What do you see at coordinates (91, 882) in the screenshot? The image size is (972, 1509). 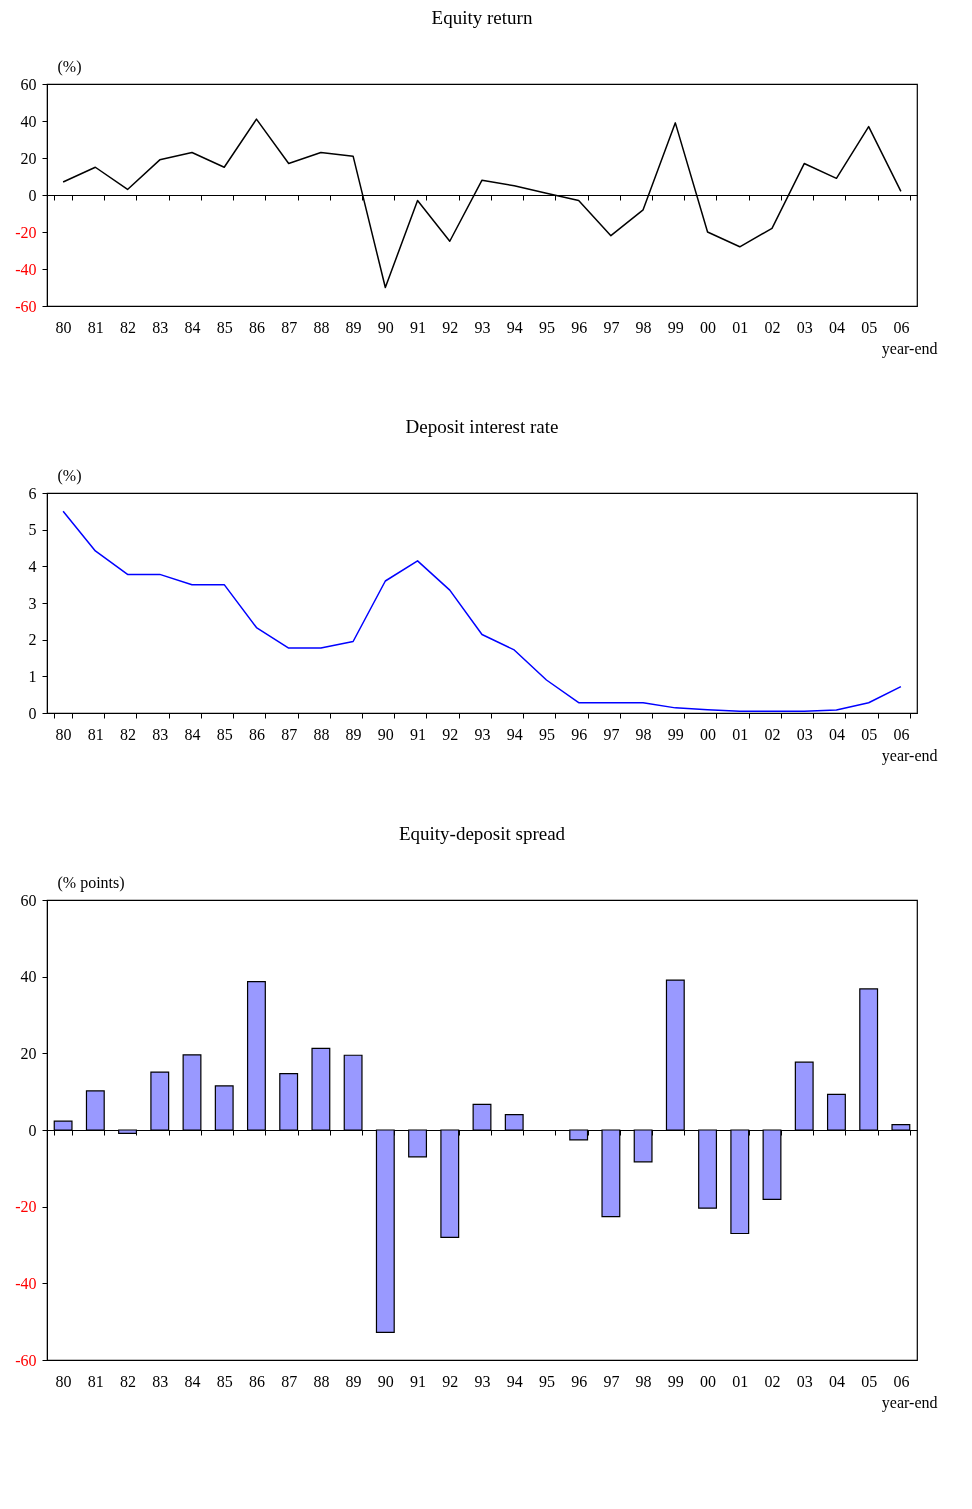 I see `y-axis-title: (% points)` at bounding box center [91, 882].